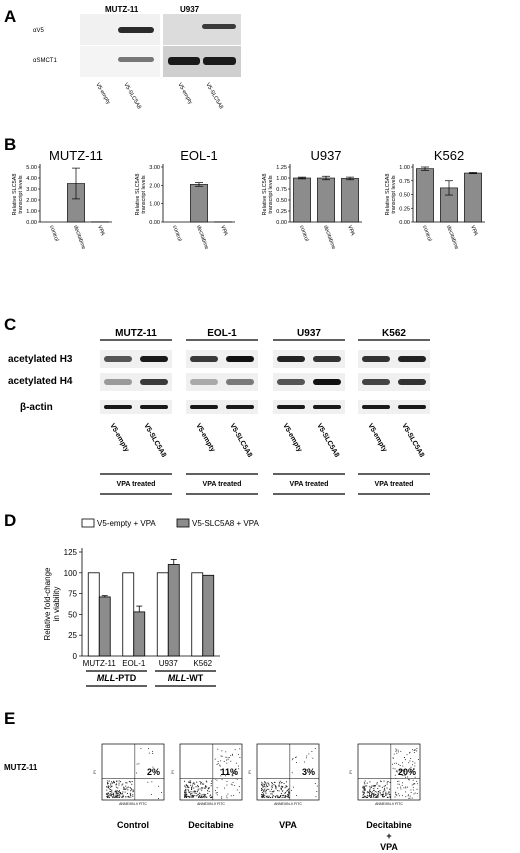 This screenshot has height=853, width=520. Describe the element at coordinates (71, 552) in the screenshot. I see `chart-d-ytick-label: 125` at that location.